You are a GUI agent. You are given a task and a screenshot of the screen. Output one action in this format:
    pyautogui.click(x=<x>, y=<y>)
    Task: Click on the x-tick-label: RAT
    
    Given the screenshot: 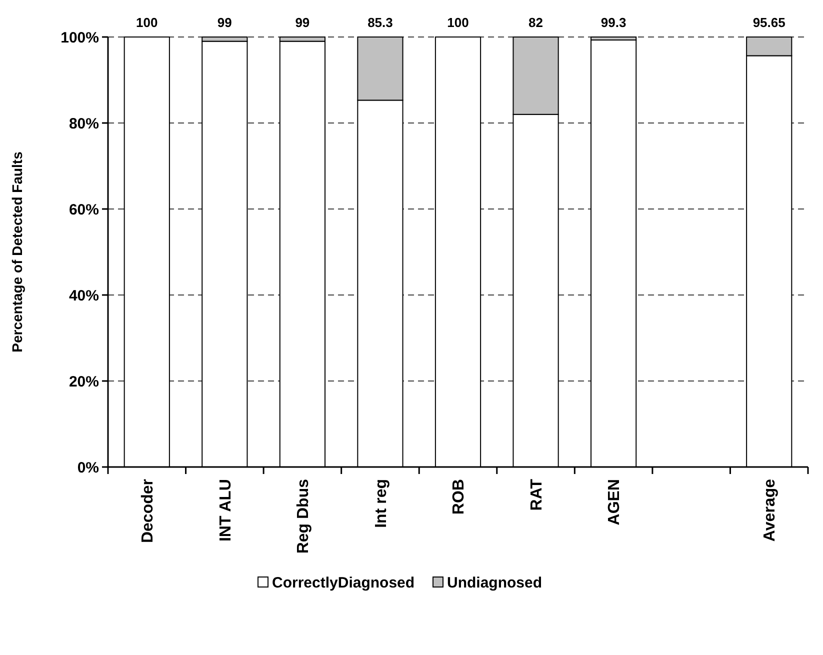 What is the action you would take?
    pyautogui.click(x=537, y=494)
    